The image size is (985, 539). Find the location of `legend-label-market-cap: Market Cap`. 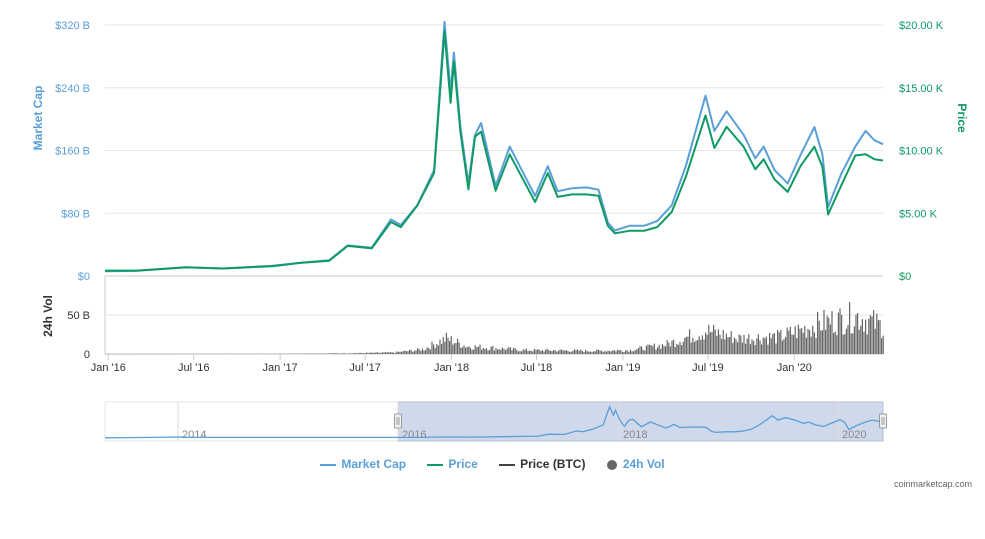

legend-label-market-cap: Market Cap is located at coordinates (373, 464).